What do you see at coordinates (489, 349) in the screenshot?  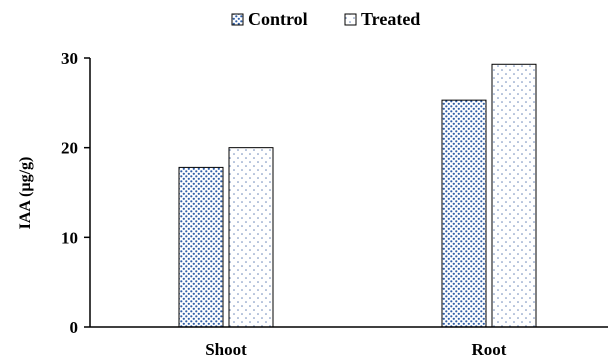 I see `category-label-root: Root` at bounding box center [489, 349].